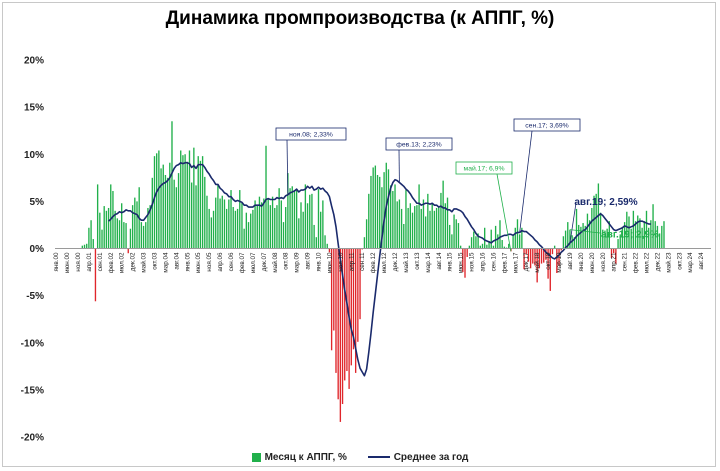 Image resolution: width=720 pixels, height=471 pixels. Describe the element at coordinates (144, 262) in the screenshot. I see `x-tick-label: май.03` at that location.